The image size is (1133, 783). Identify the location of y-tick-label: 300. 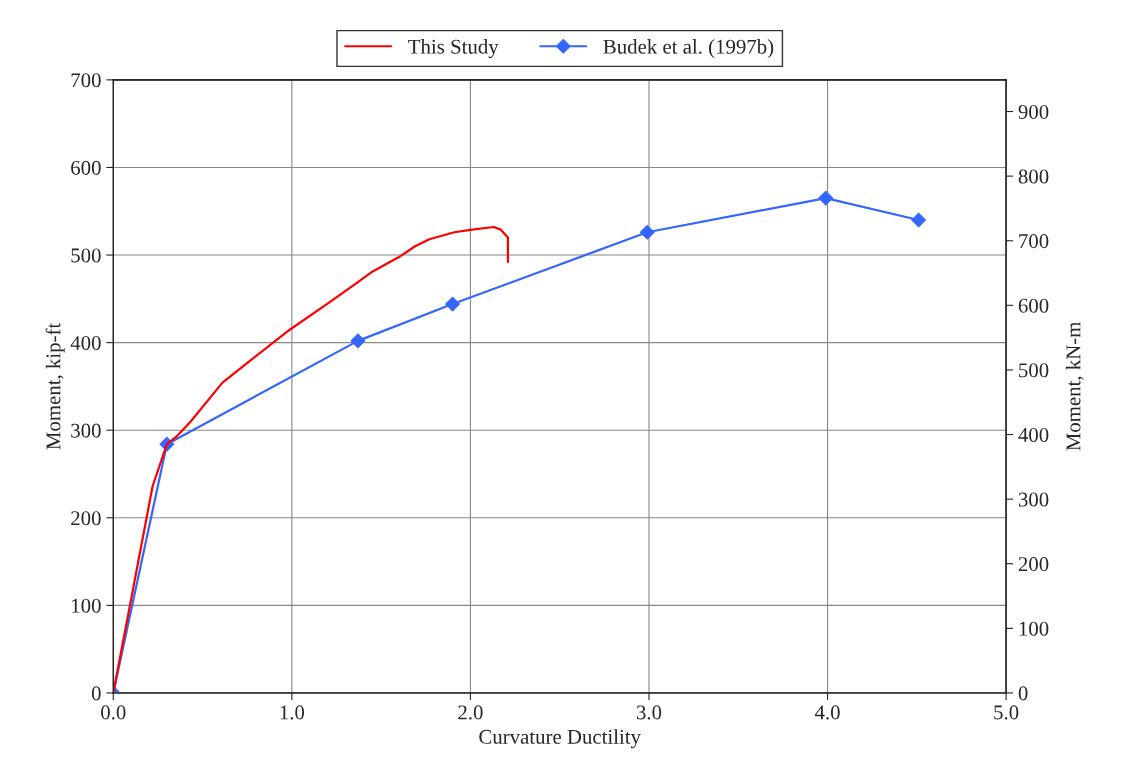
(86, 430).